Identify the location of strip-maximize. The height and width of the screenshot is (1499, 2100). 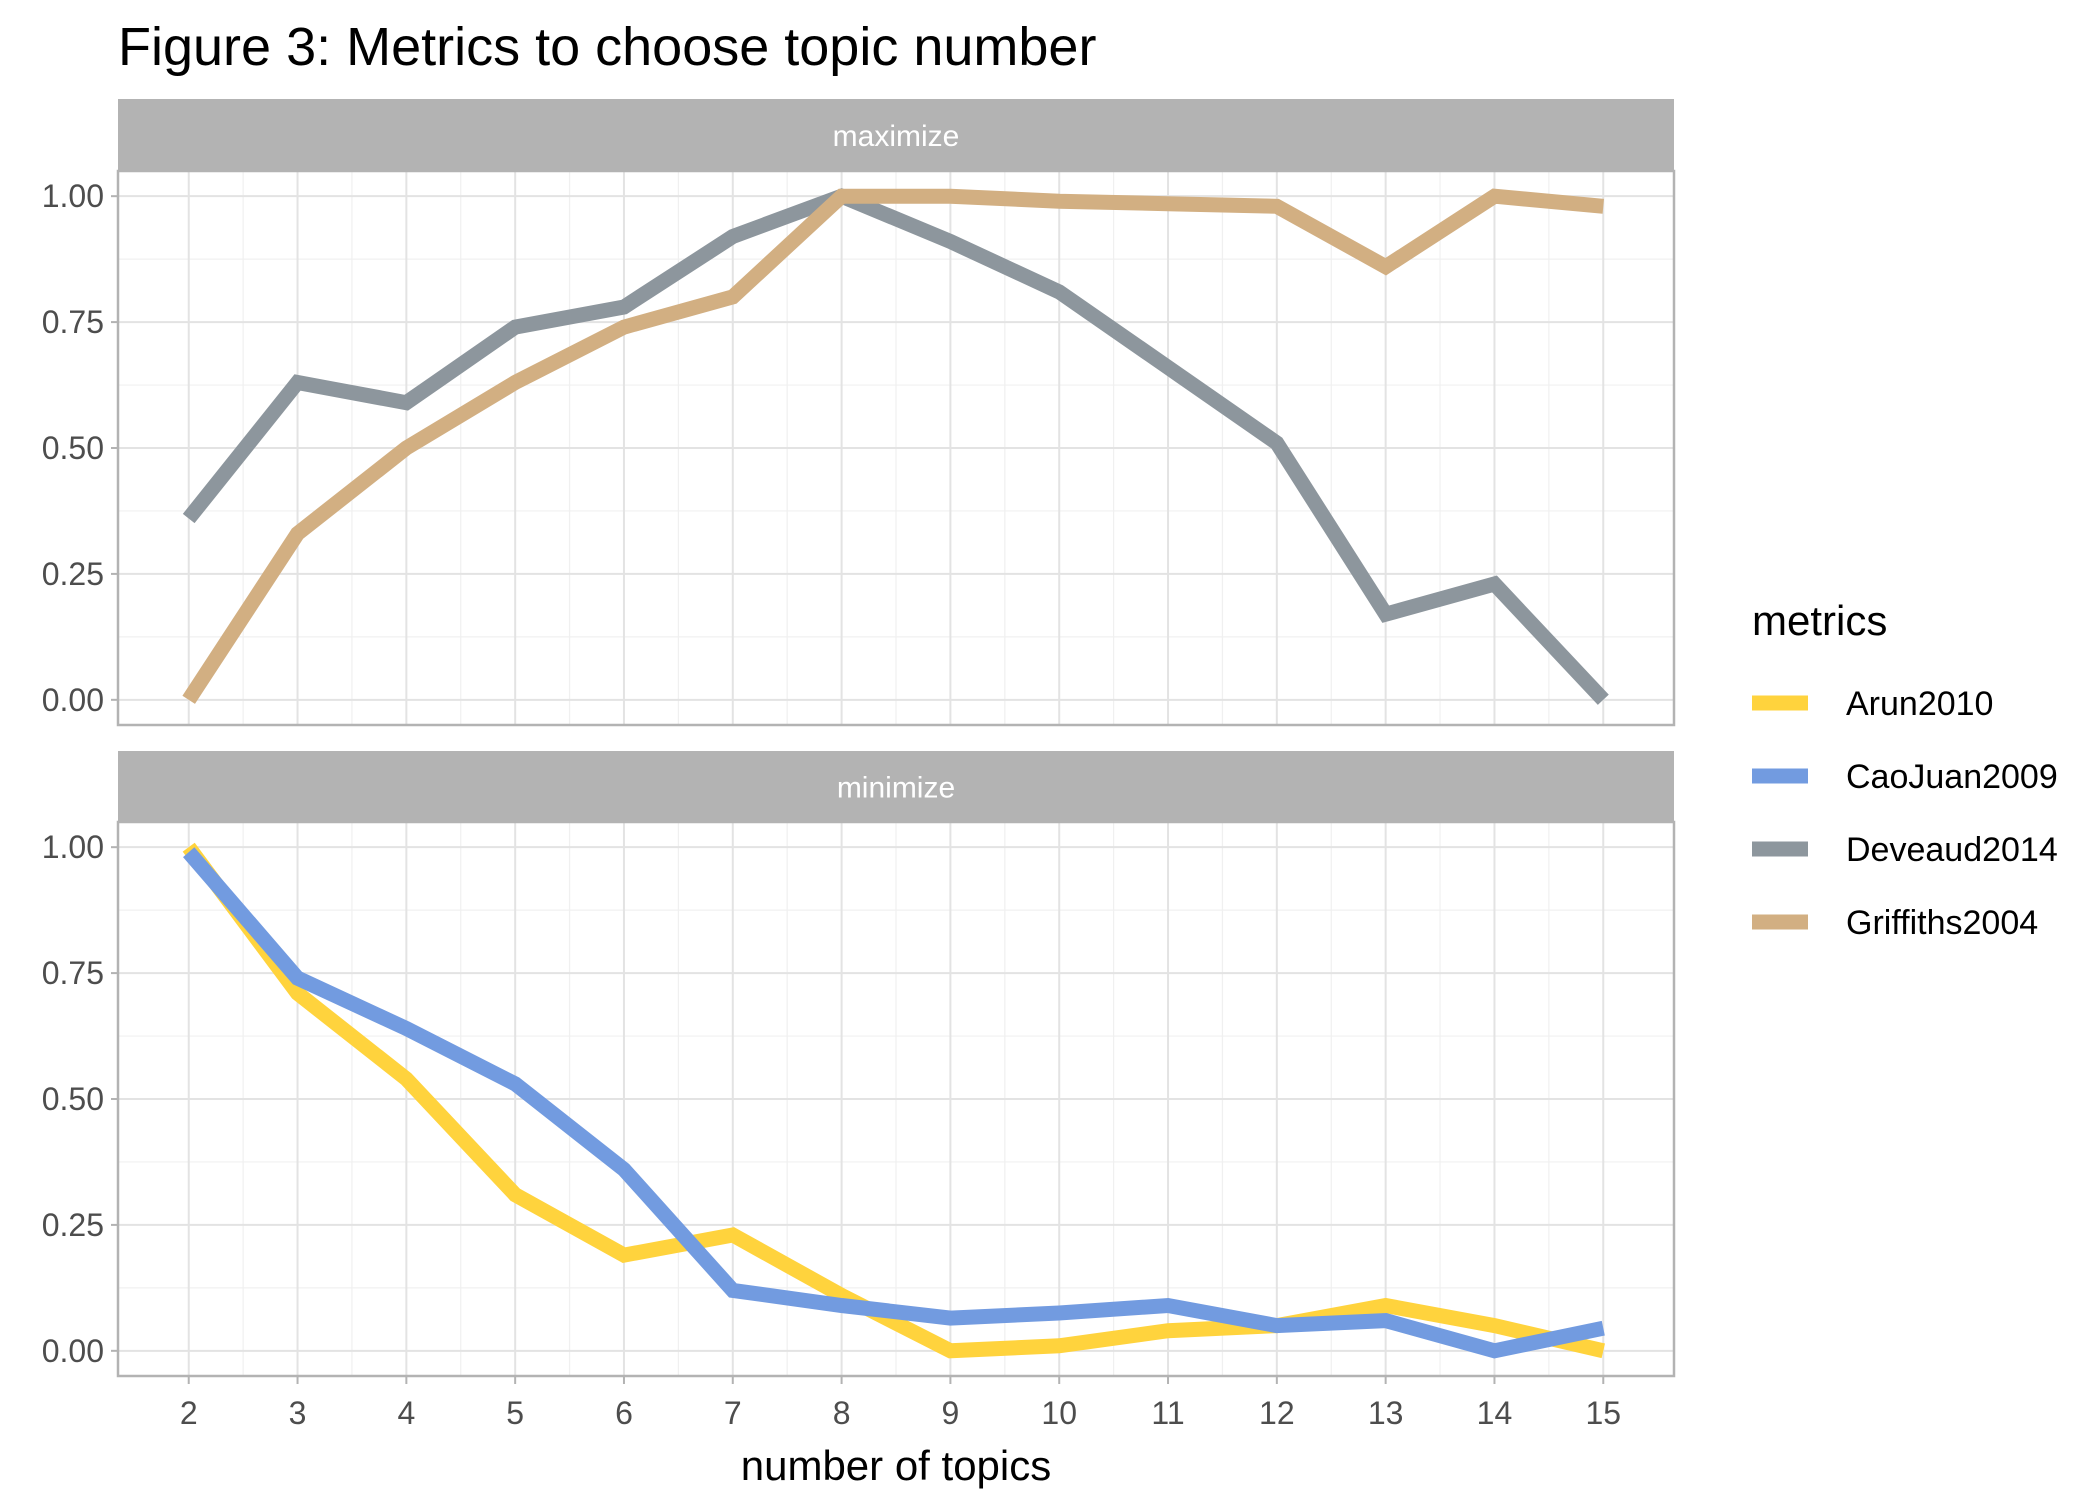
(896, 135).